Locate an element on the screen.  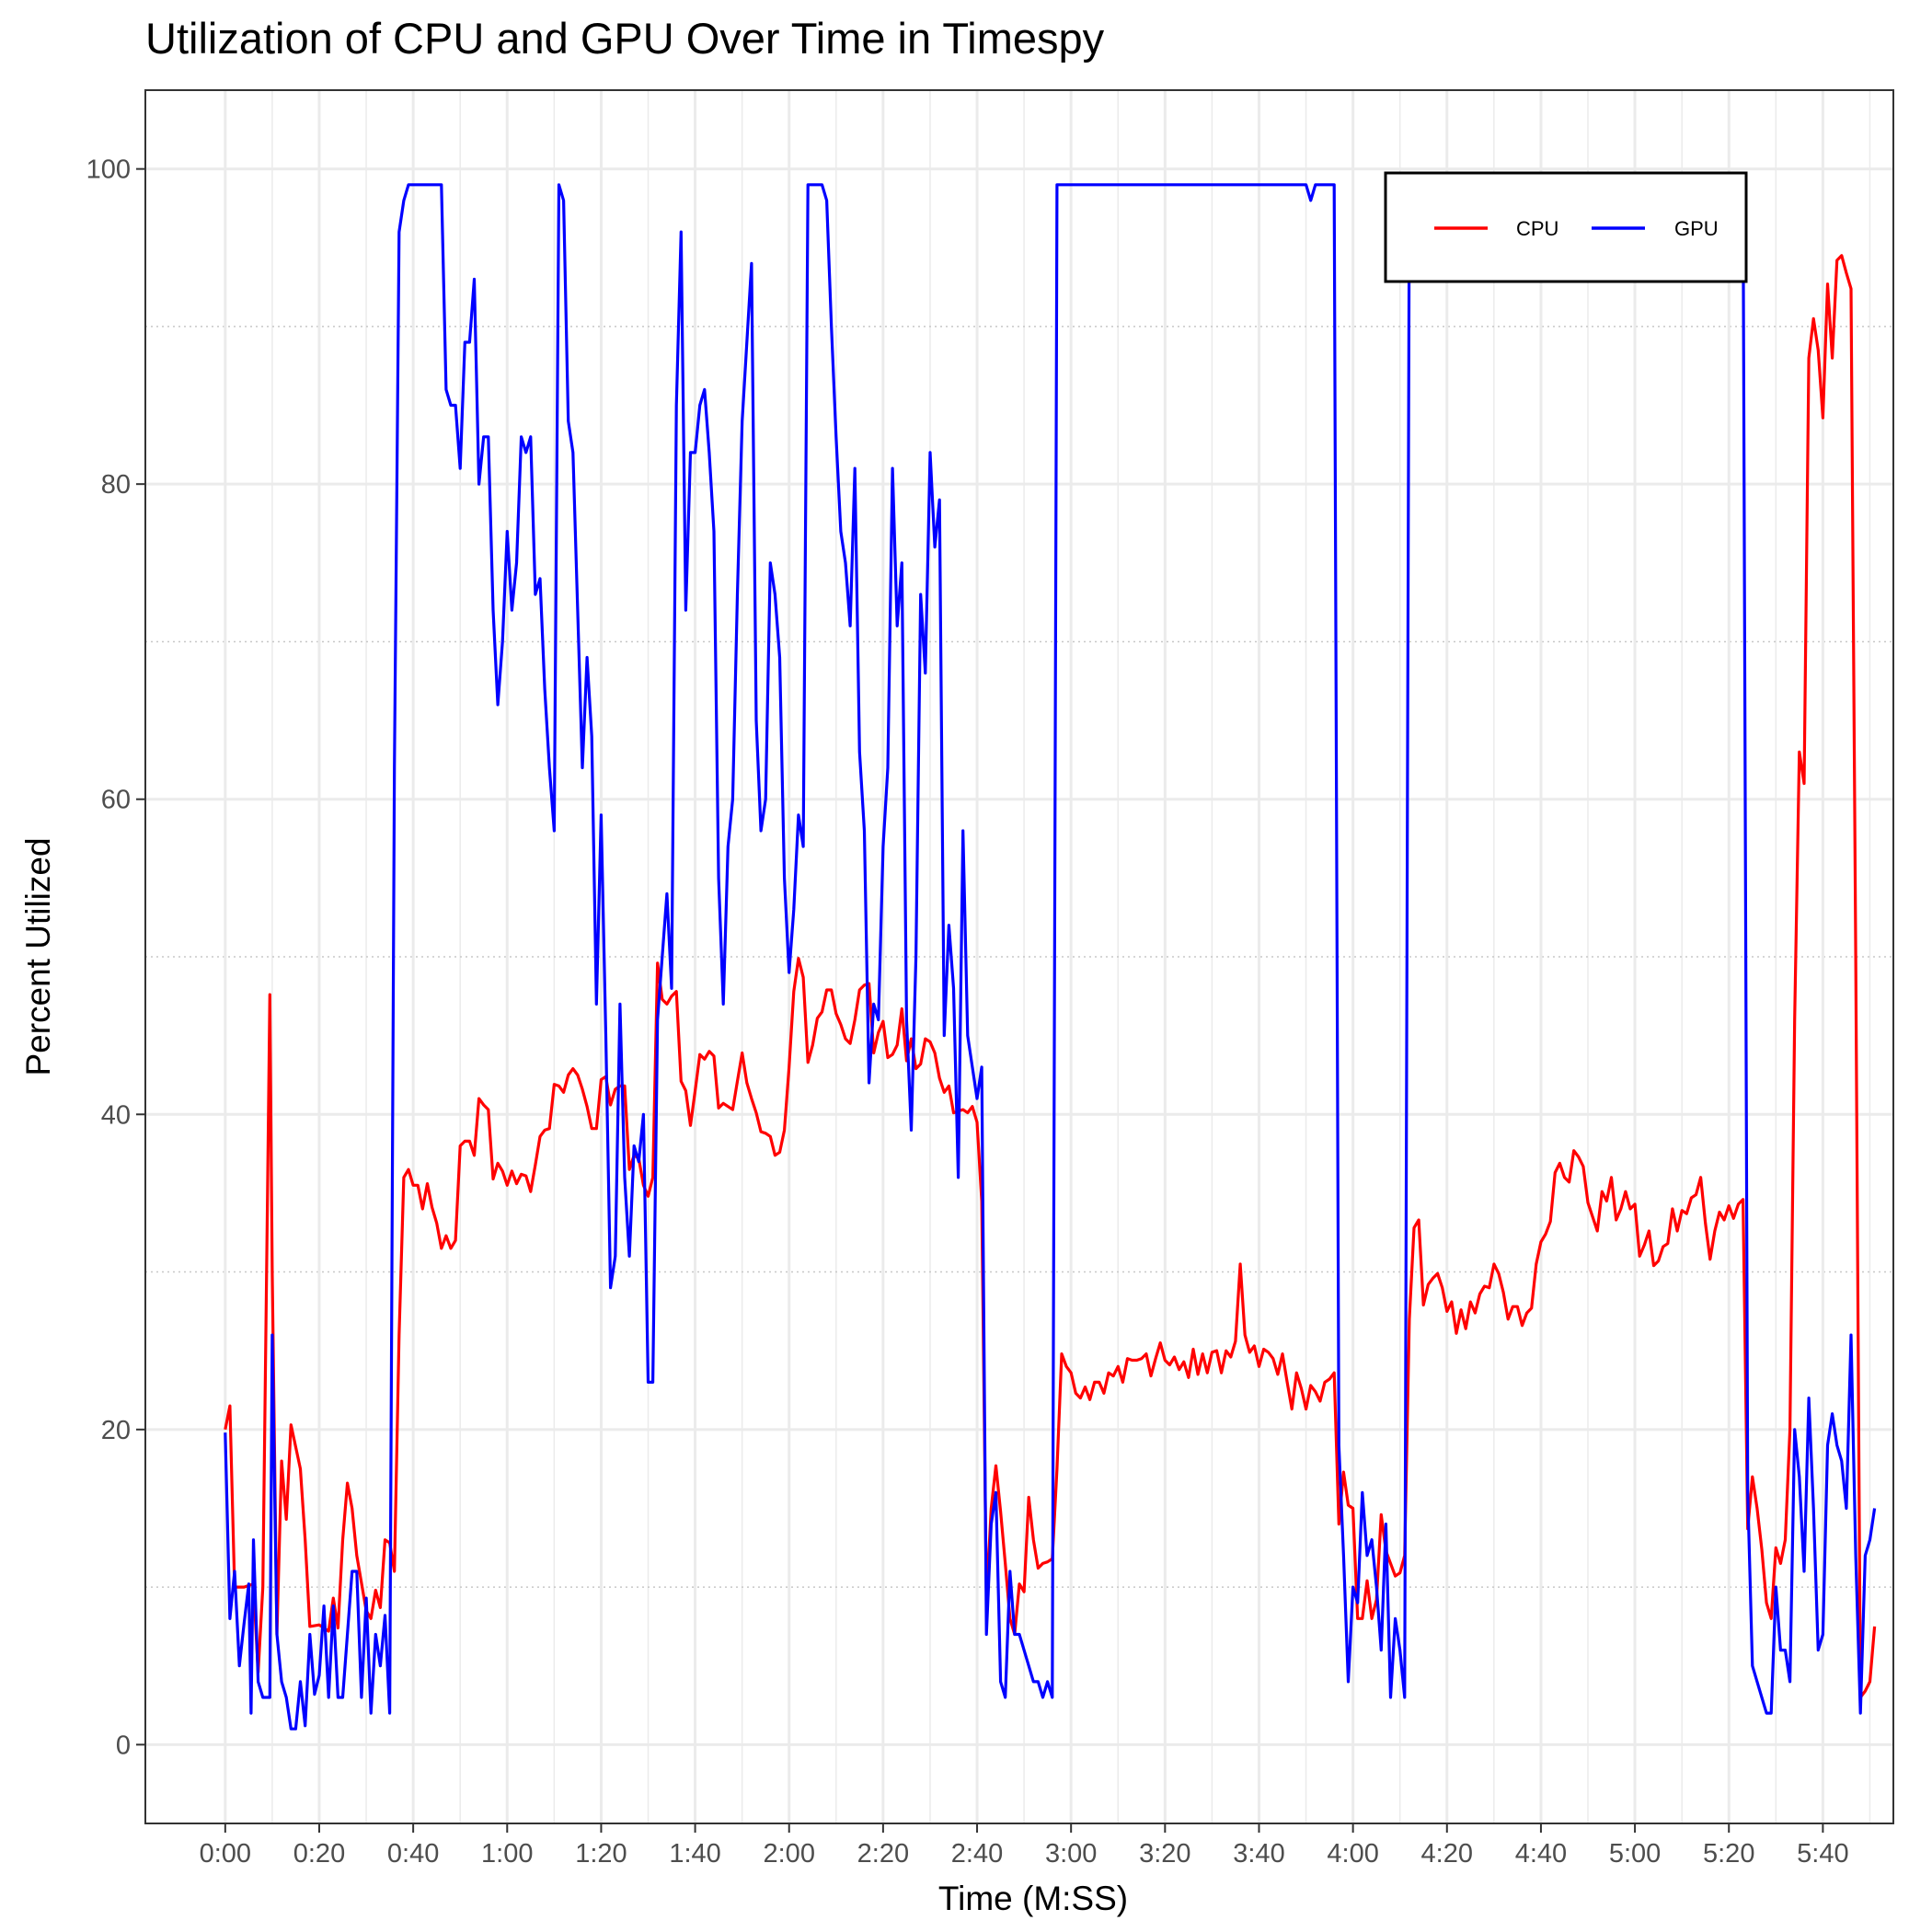
legend: CPU GPU is located at coordinates (1566, 227).